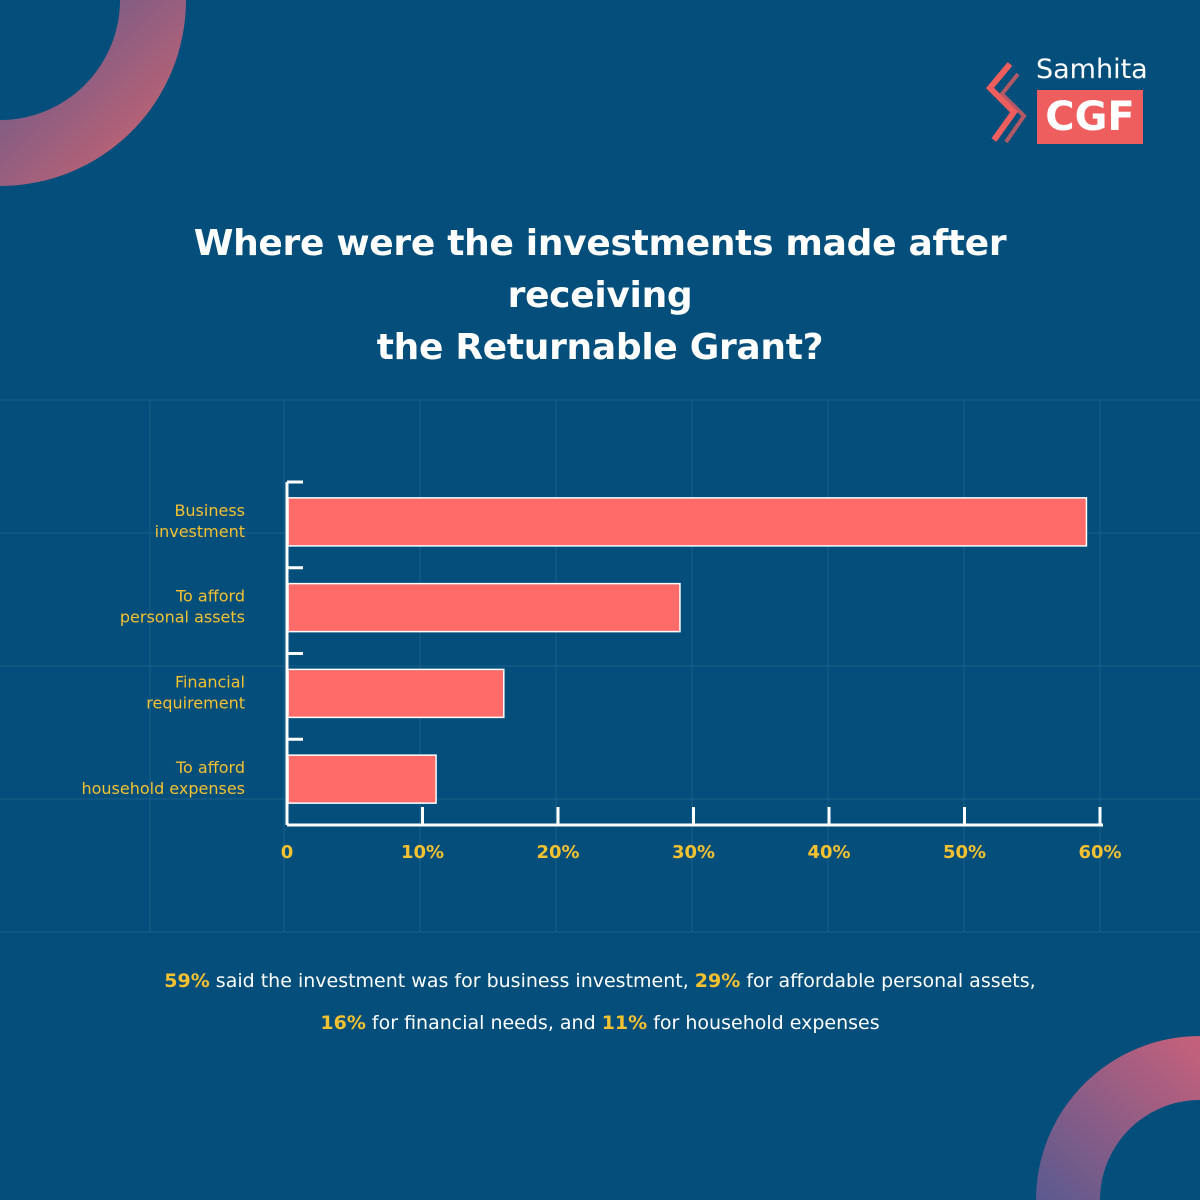 The width and height of the screenshot is (1200, 1200). I want to click on corner-arc-top-left, so click(93, 93).